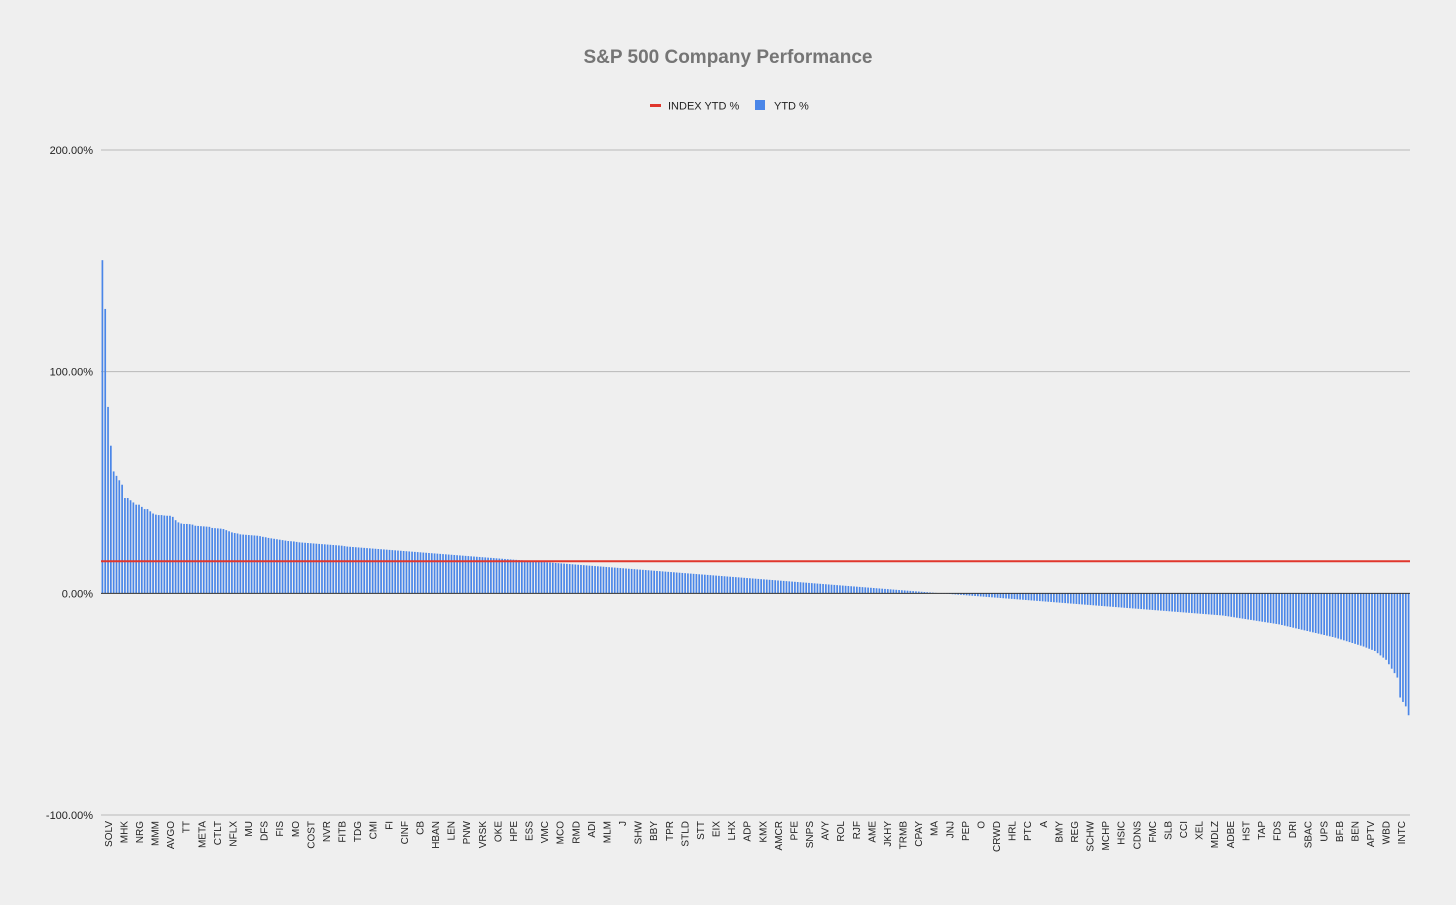  I want to click on x-tick-label: BBY, so click(654, 831).